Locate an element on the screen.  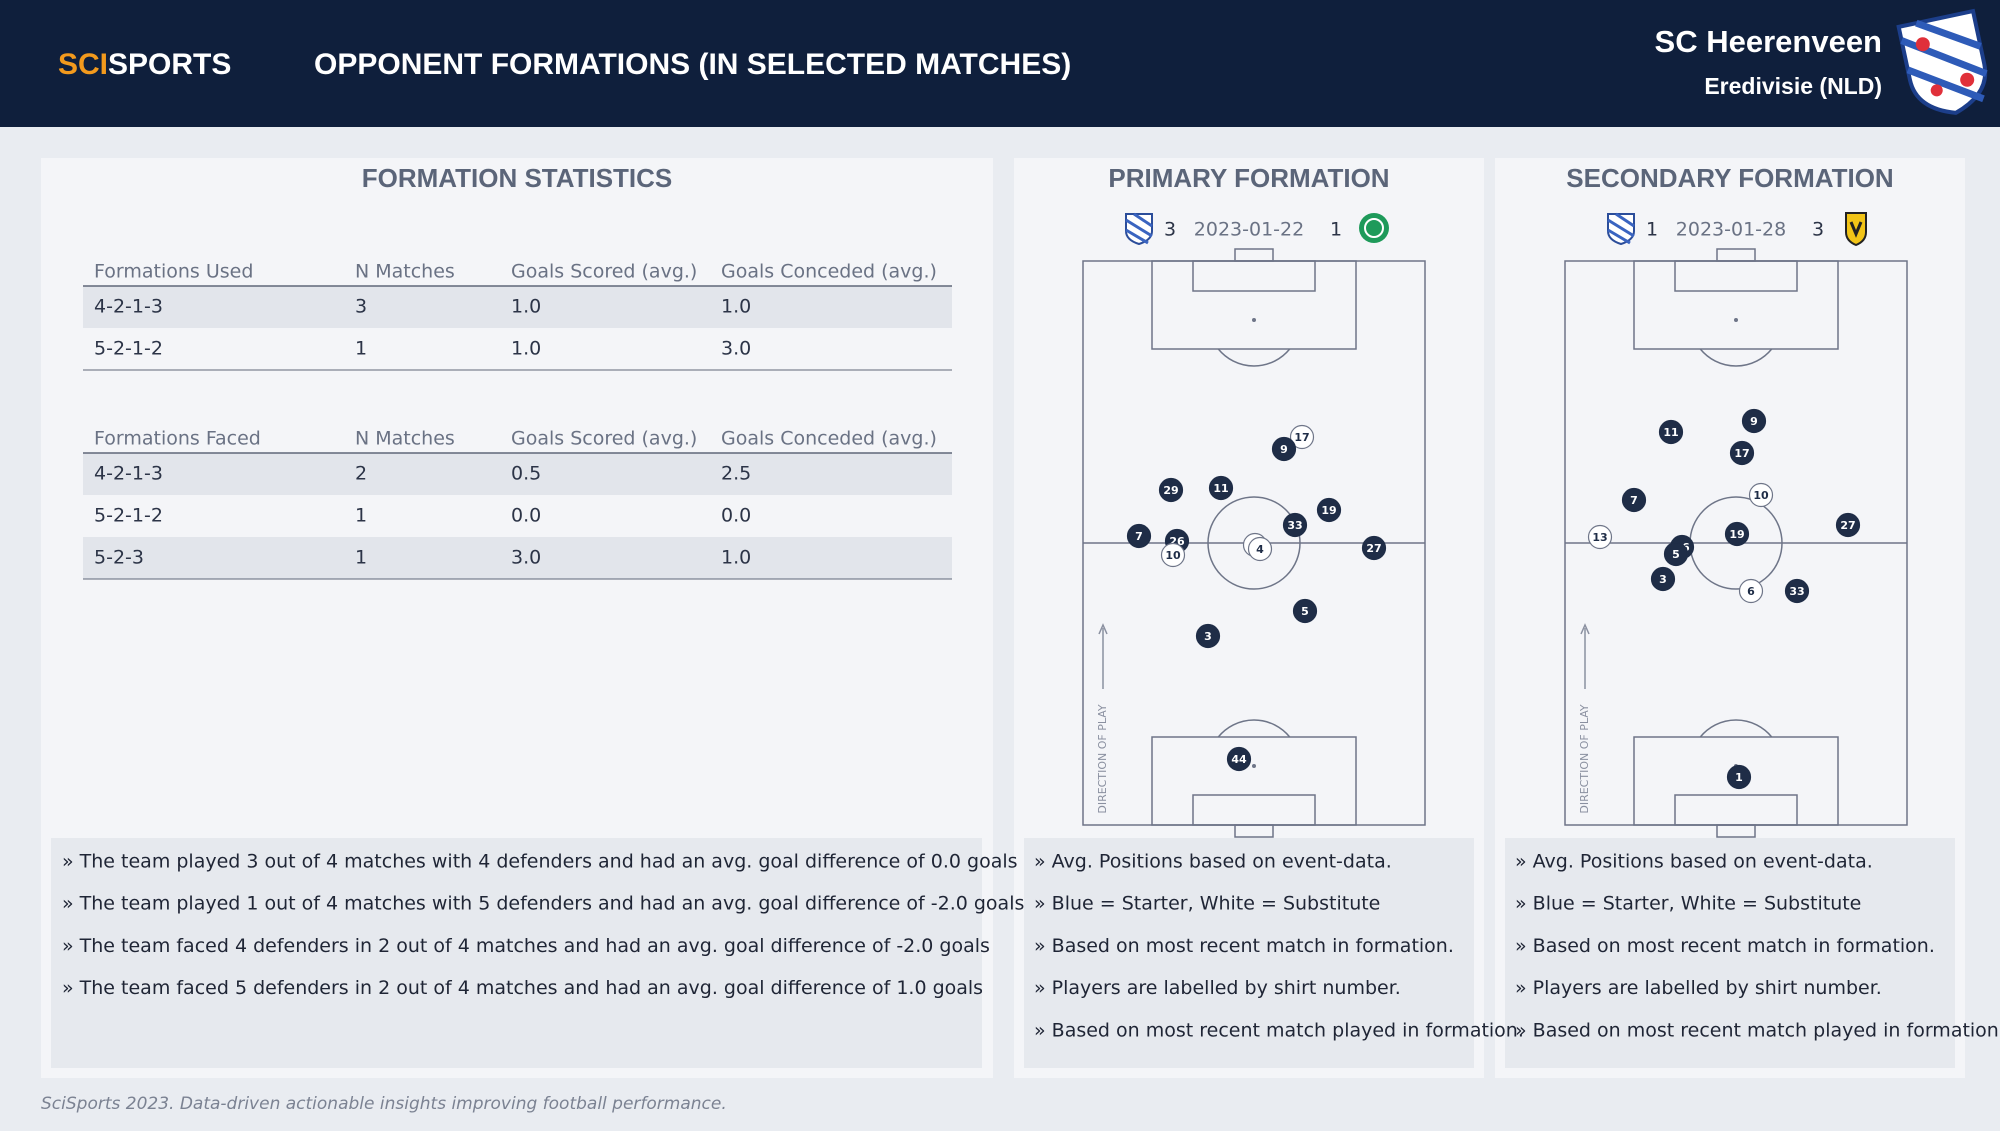
logo-a: SCI is located at coordinates (83, 64).